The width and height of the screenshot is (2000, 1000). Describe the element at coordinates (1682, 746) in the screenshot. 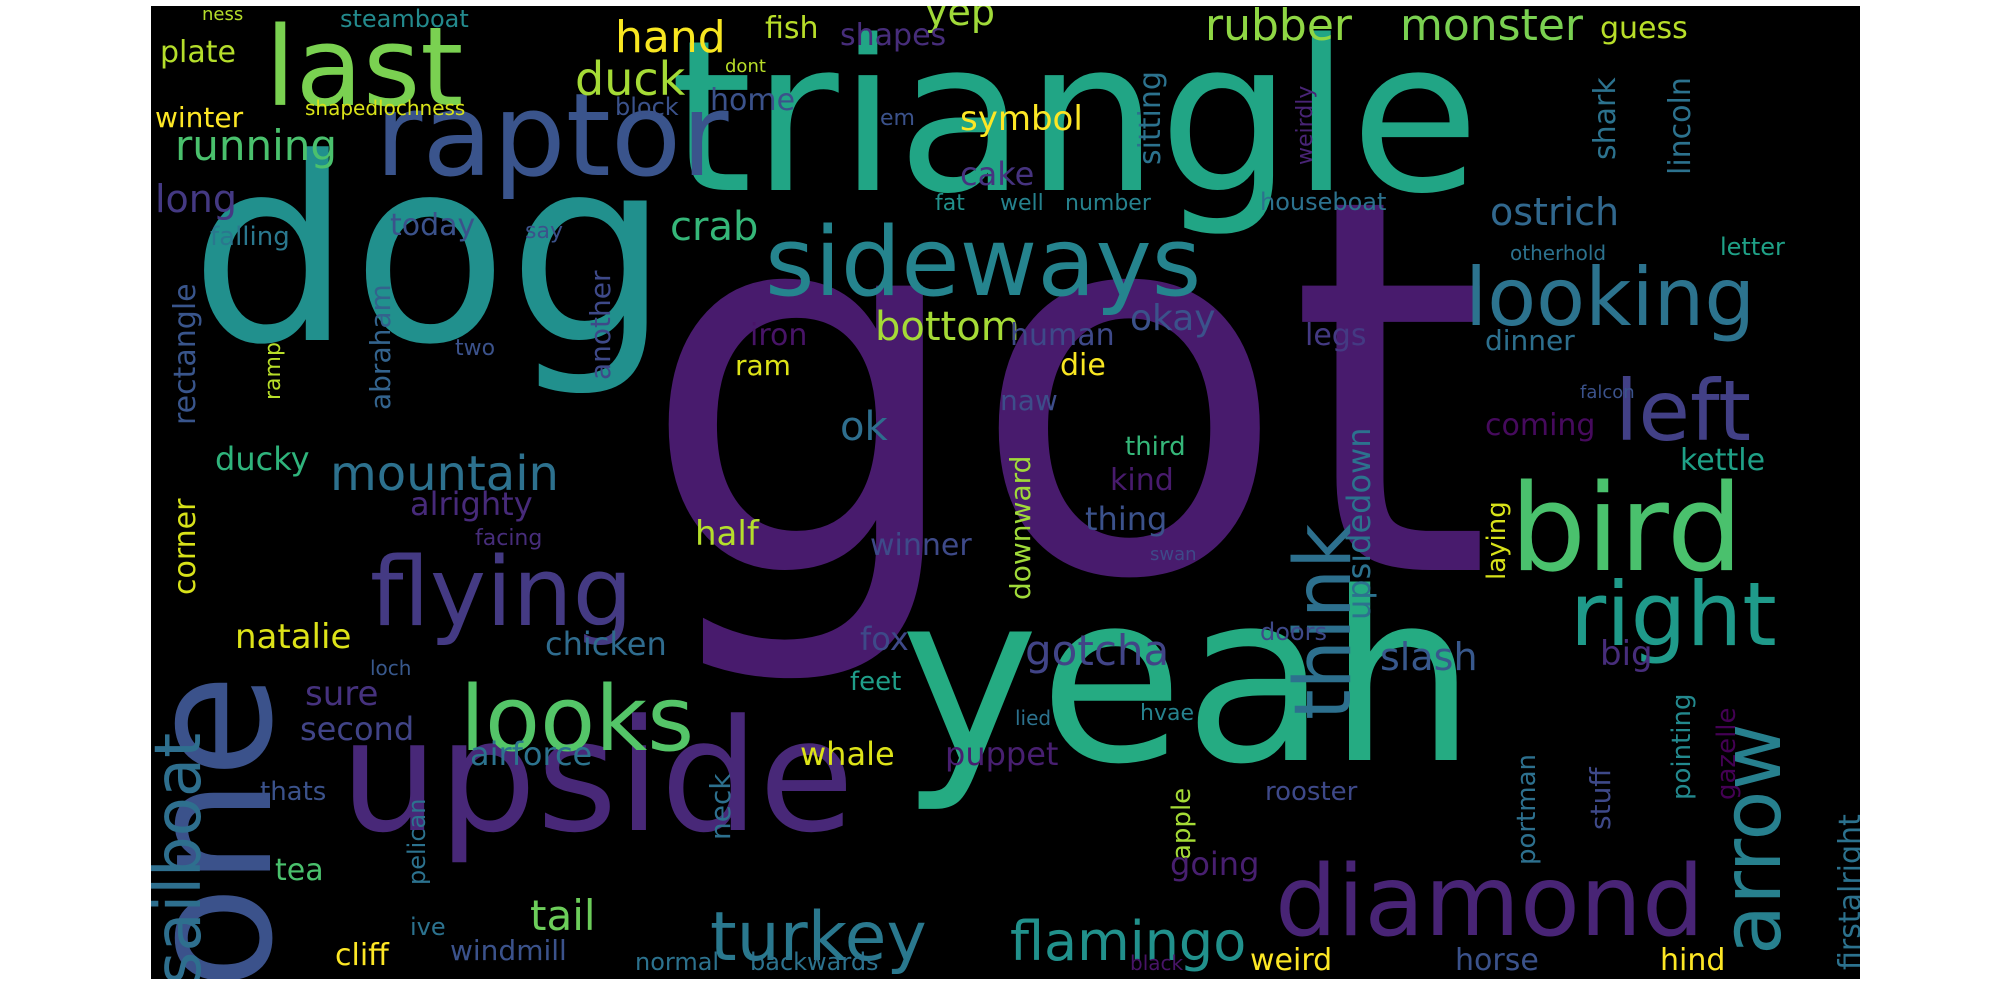

I see `word-pointing: pointing` at that location.